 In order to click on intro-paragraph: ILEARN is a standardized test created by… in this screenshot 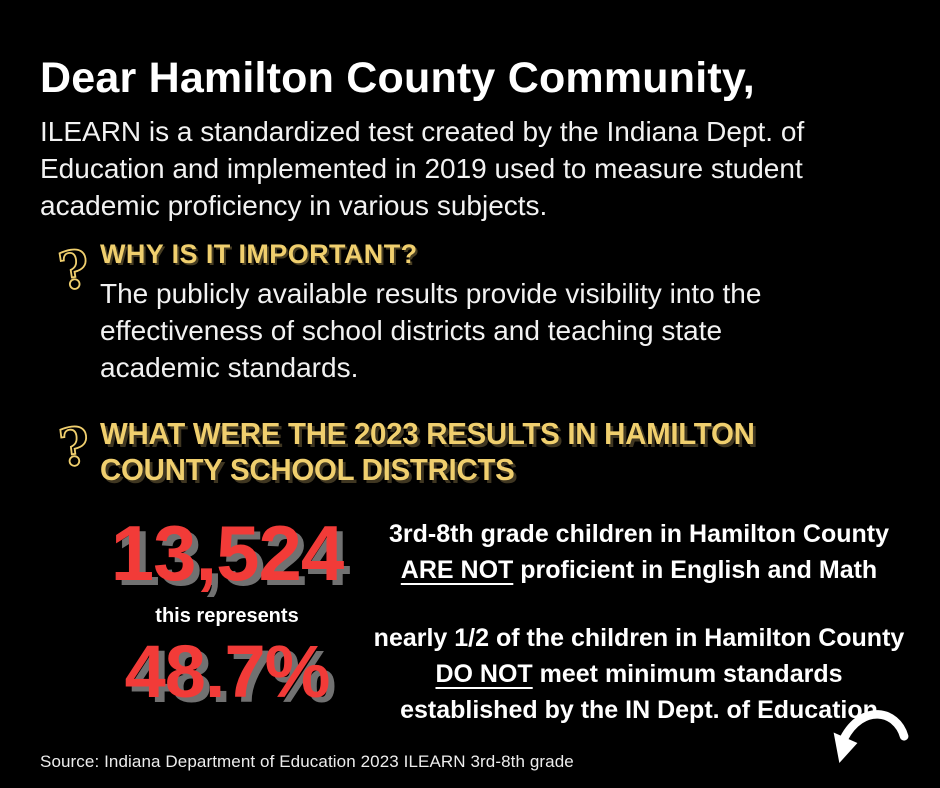, I will do `click(480, 168)`.